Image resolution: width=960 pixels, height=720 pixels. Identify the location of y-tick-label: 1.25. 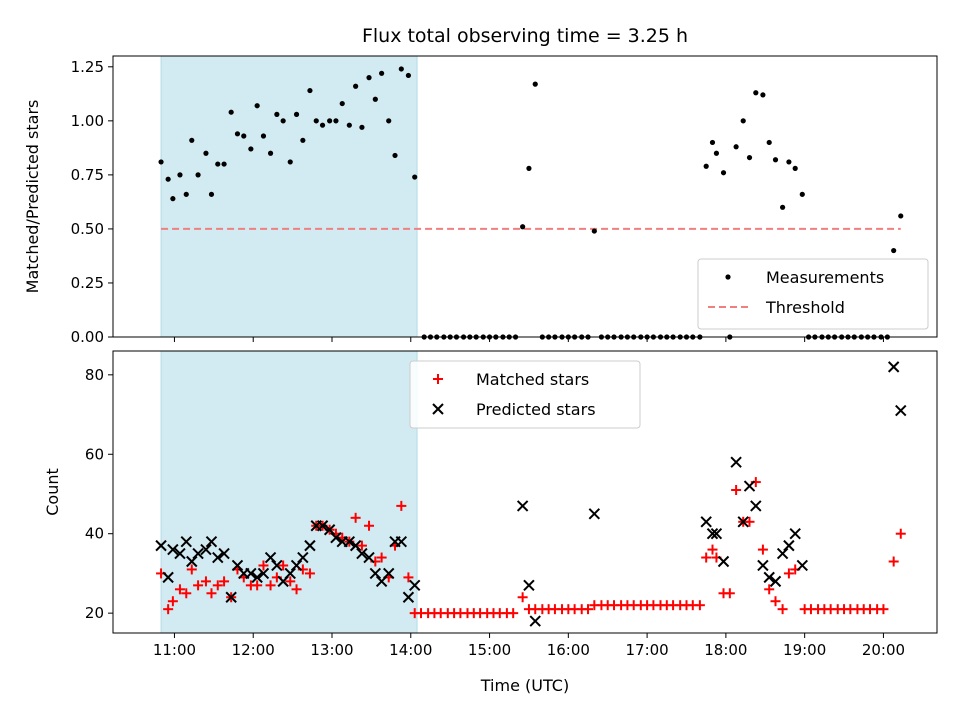
(87, 67).